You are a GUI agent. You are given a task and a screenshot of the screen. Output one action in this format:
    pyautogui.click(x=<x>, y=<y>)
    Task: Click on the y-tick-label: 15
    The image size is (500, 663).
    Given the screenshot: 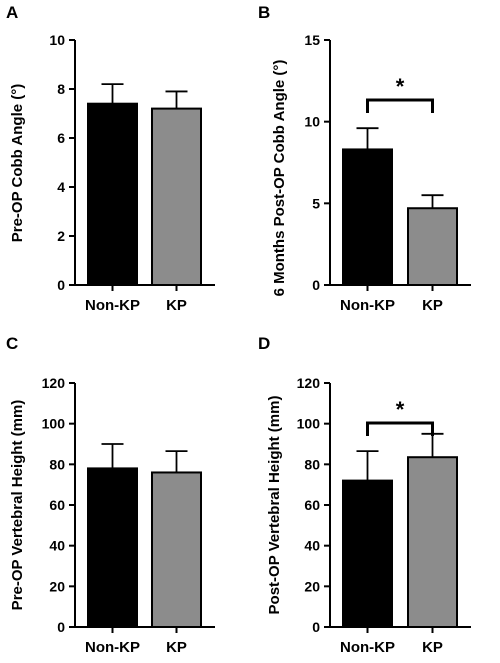 What is the action you would take?
    pyautogui.click(x=312, y=40)
    